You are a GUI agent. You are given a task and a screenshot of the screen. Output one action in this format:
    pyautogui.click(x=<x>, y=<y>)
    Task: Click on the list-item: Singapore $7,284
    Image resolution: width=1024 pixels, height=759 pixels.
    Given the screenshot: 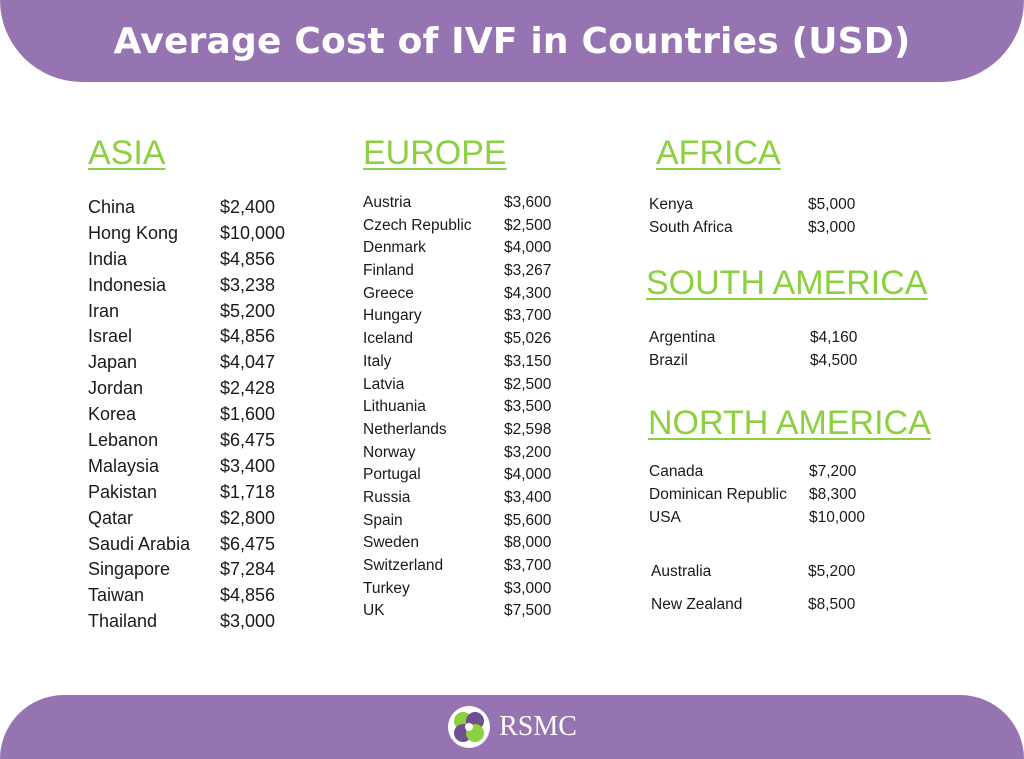 What is the action you would take?
    pyautogui.click(x=186, y=570)
    